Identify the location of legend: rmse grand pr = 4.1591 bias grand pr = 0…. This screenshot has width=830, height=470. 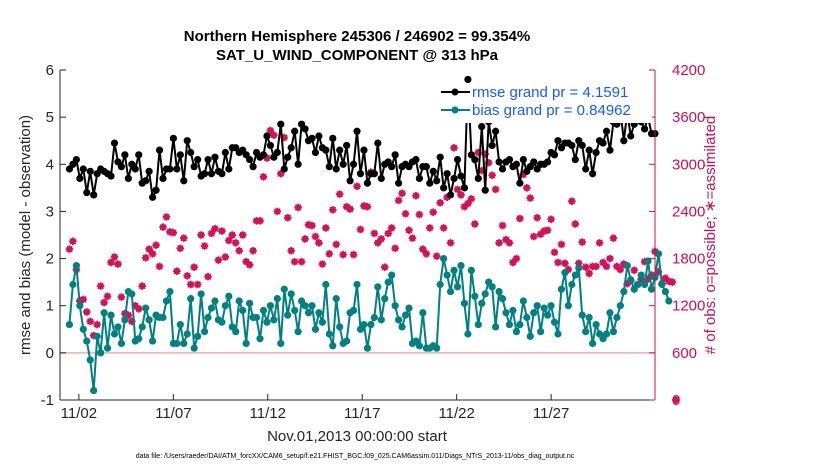
(545, 103).